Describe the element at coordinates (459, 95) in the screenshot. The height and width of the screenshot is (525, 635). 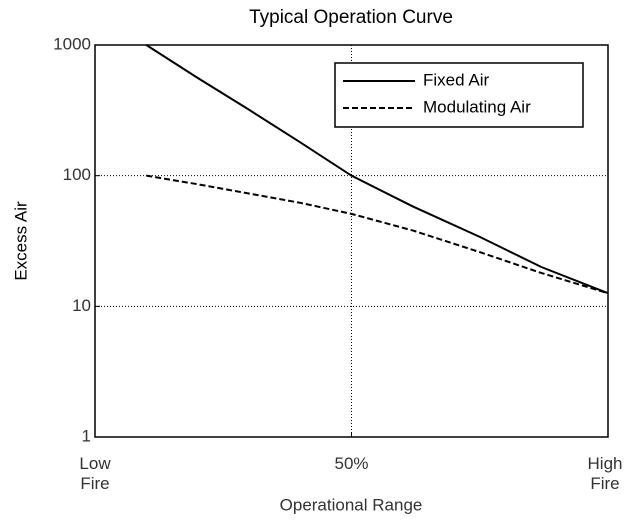
I see `legend-box` at that location.